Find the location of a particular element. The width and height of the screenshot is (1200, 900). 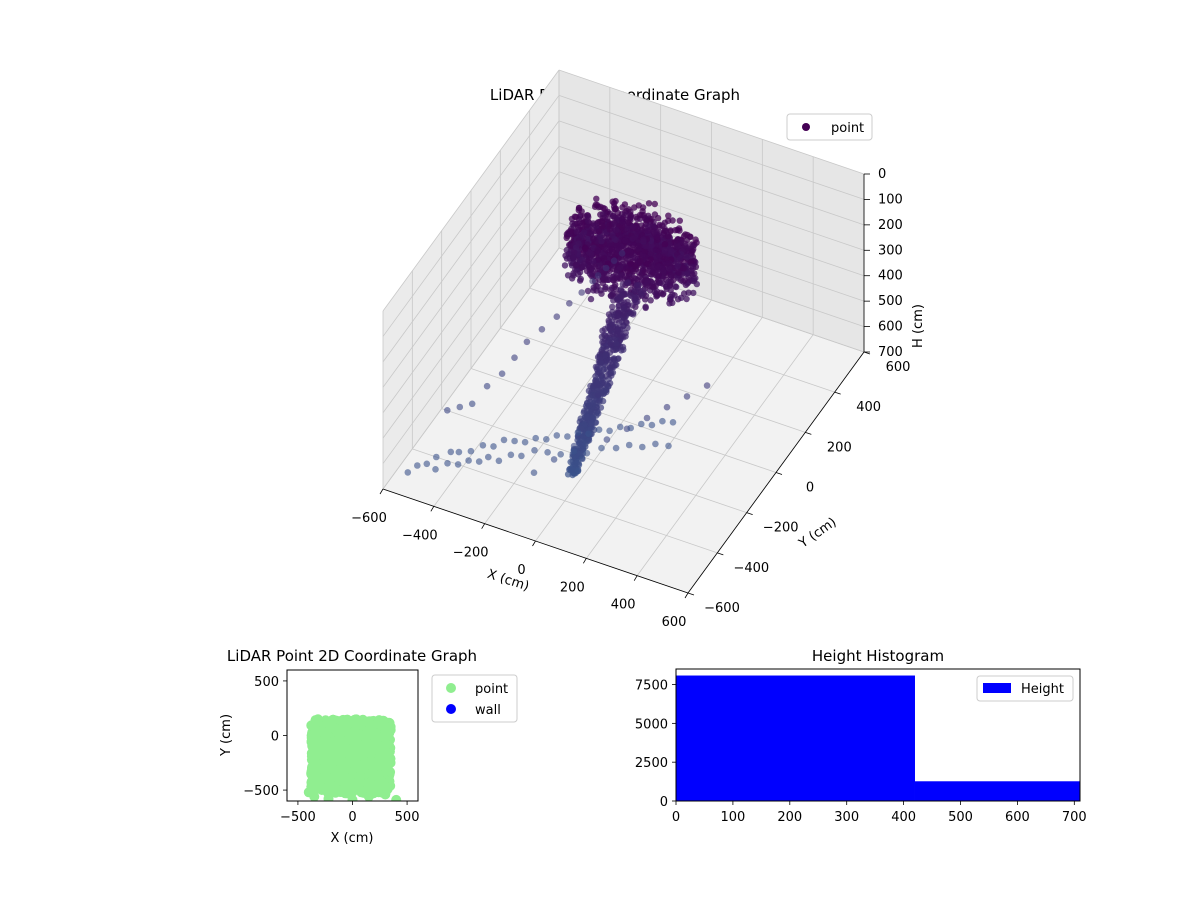

grid-back-z is located at coordinates (711, 173).